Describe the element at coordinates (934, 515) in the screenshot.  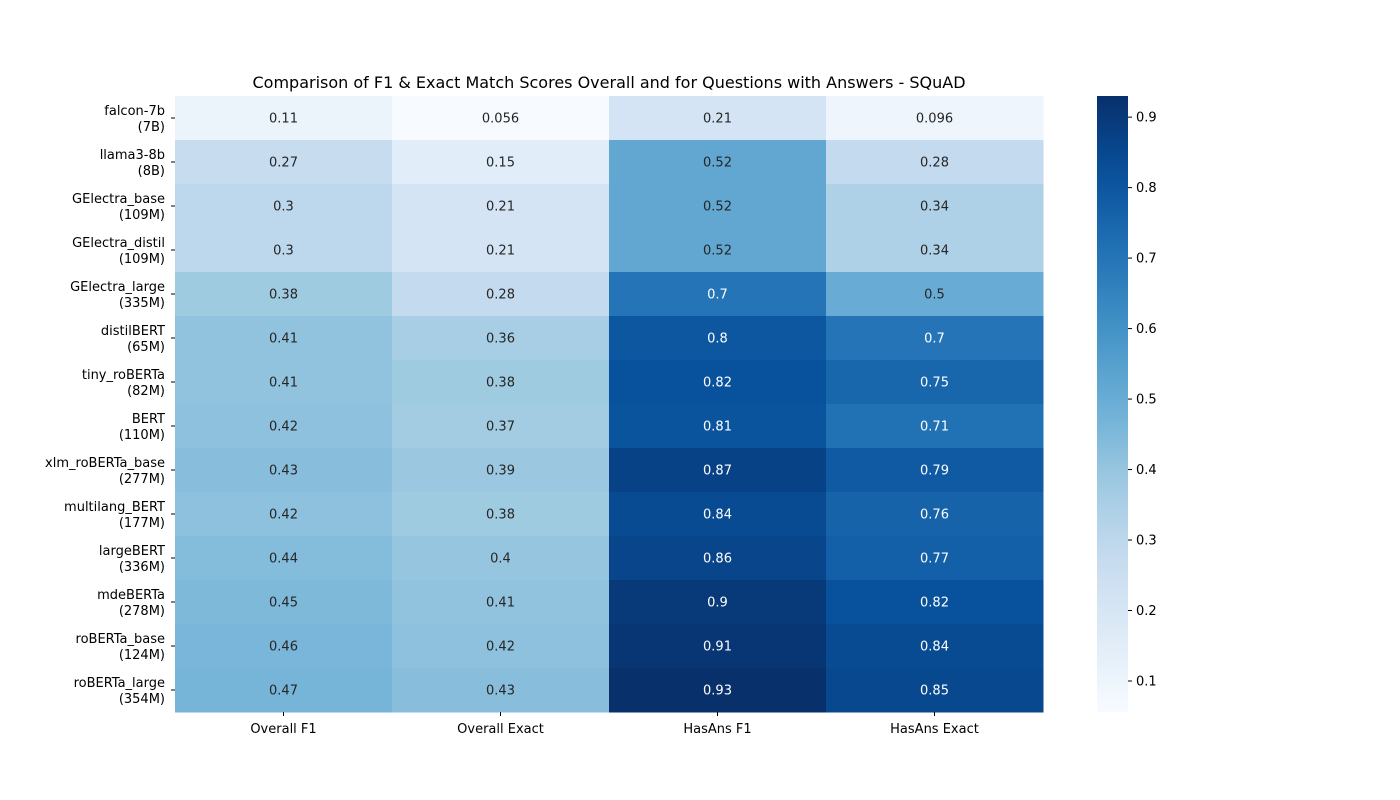
I see `cell-value-label: 0.76` at that location.